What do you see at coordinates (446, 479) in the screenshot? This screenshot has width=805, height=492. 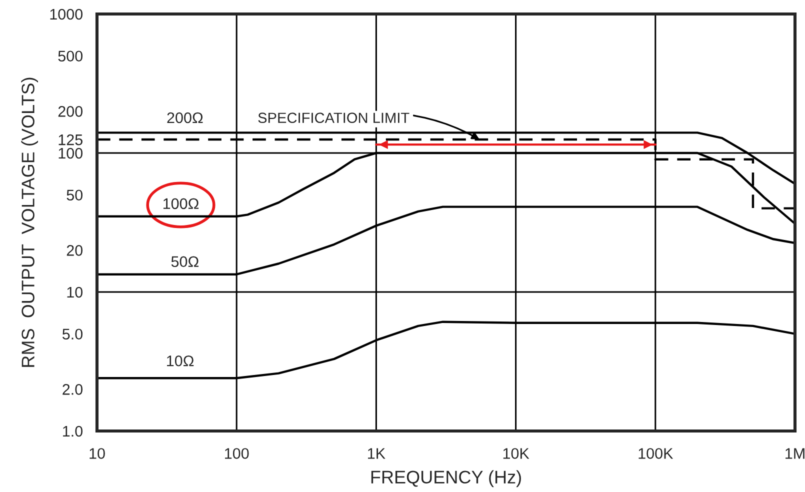 I see `x-axis-title: FREQUENCY (Hz)` at bounding box center [446, 479].